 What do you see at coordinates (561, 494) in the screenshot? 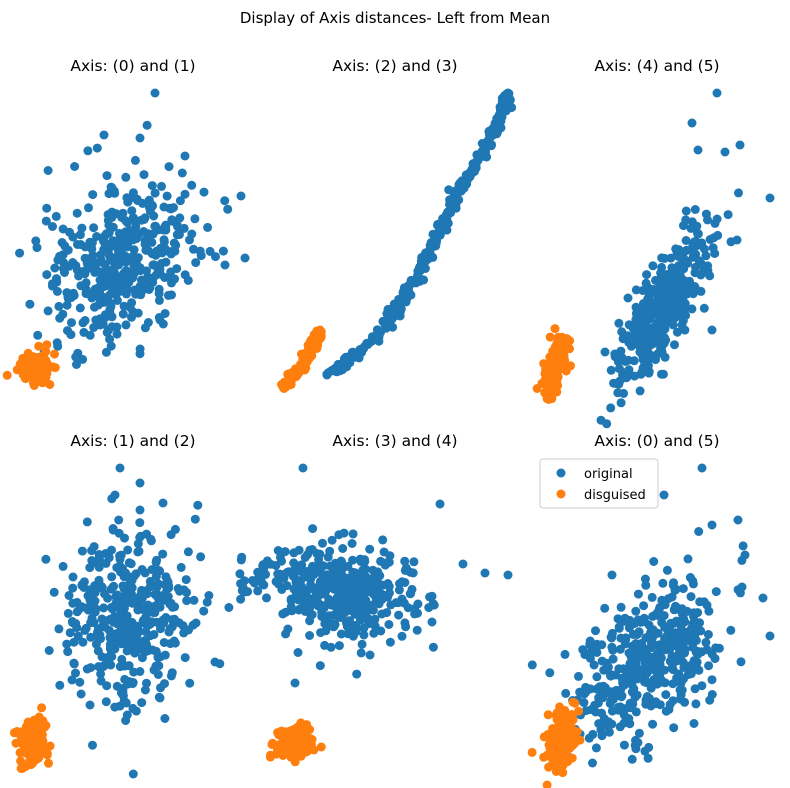
I see `legend-marker-disguised` at bounding box center [561, 494].